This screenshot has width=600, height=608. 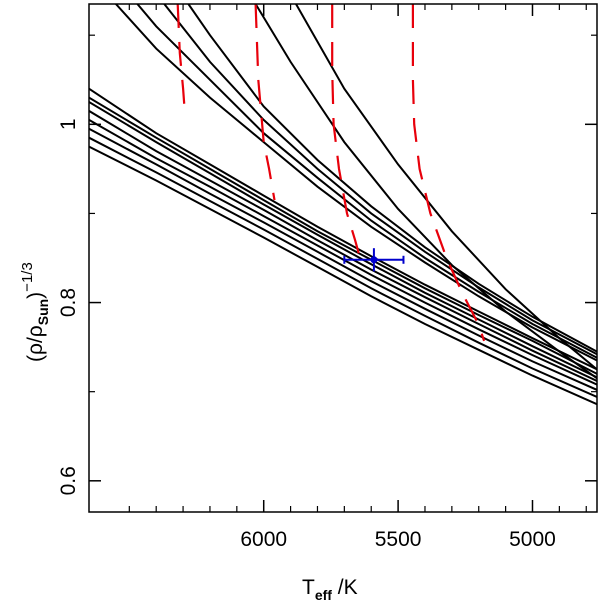 I want to click on y-axis-label-exponent: −1/3, so click(x=27, y=277).